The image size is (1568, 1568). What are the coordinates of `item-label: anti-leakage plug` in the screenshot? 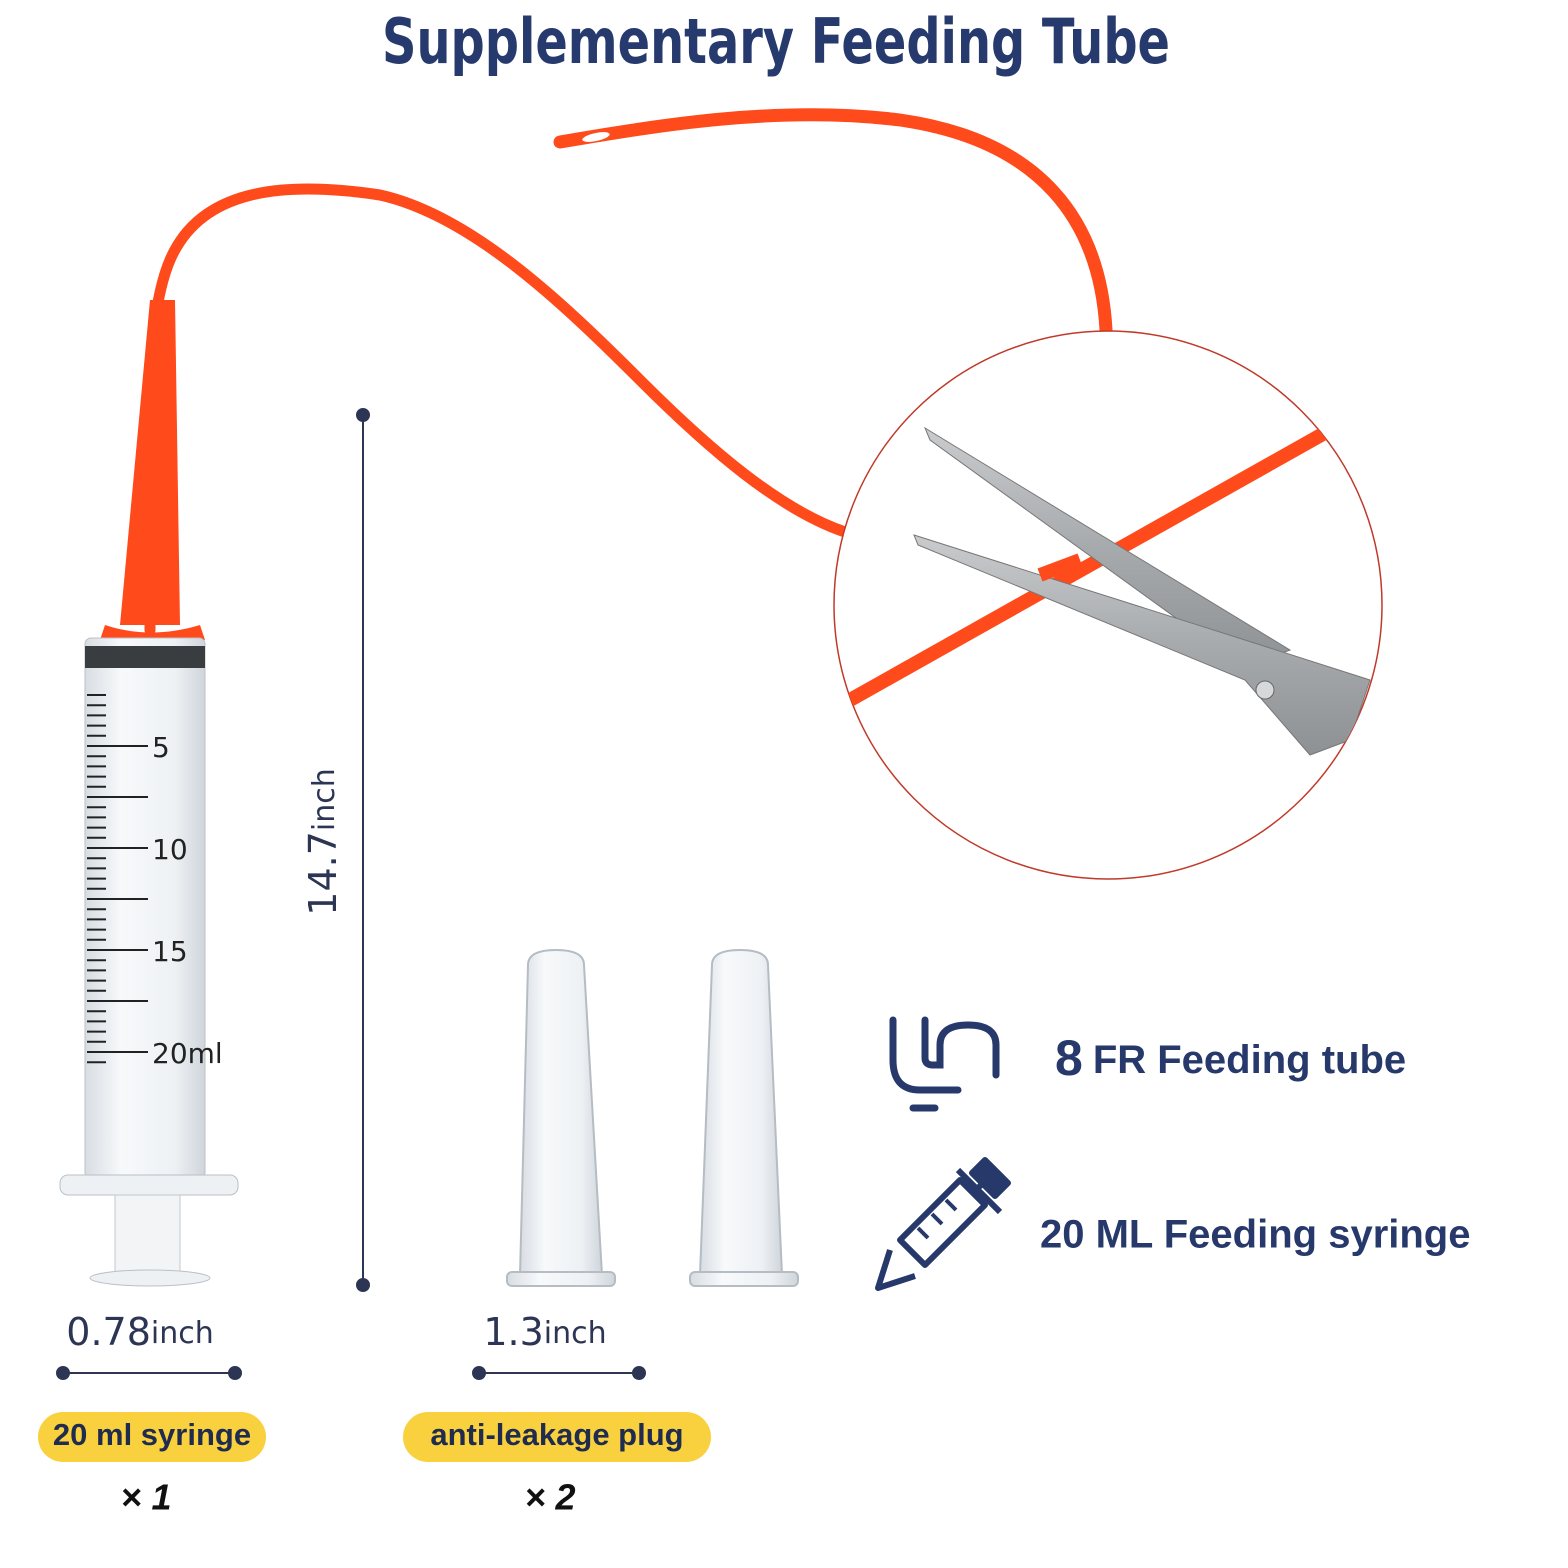 It's located at (556, 1434).